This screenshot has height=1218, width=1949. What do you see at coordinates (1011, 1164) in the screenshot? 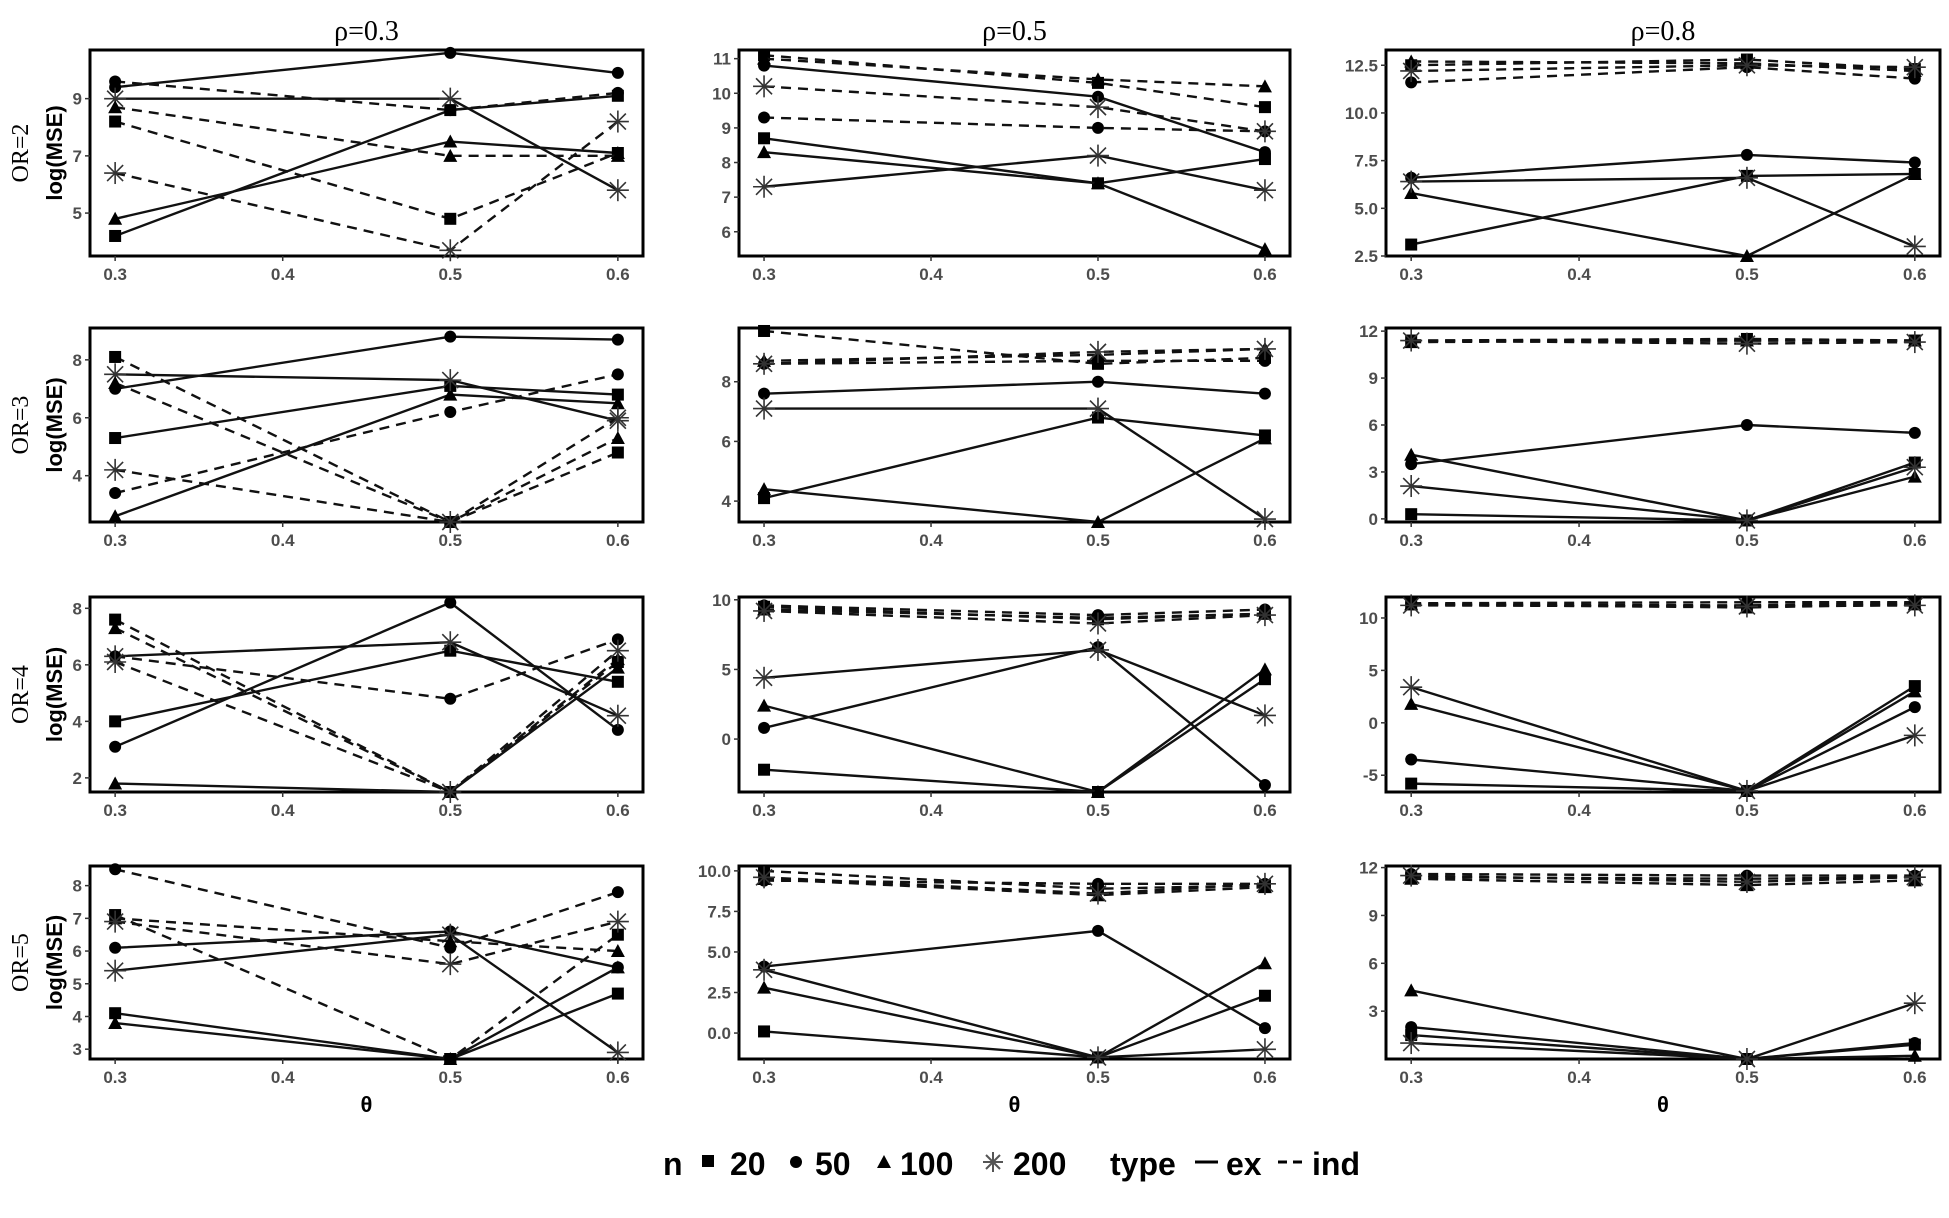
I see `legend: n 20 50 100 200 type ex ind` at bounding box center [1011, 1164].